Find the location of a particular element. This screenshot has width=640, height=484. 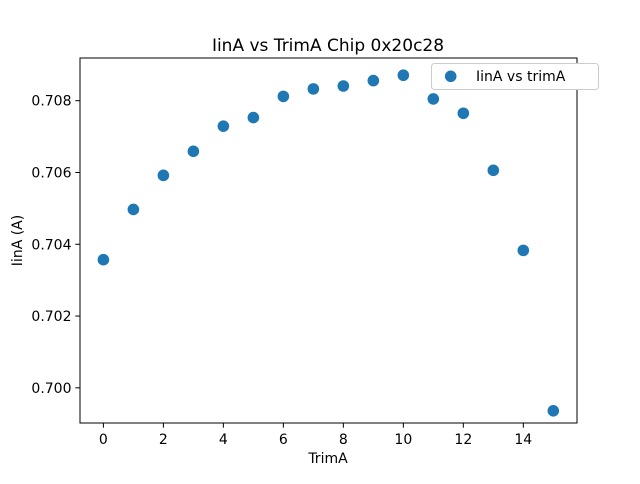

y-axis-label: IinA (A) is located at coordinates (18, 240).